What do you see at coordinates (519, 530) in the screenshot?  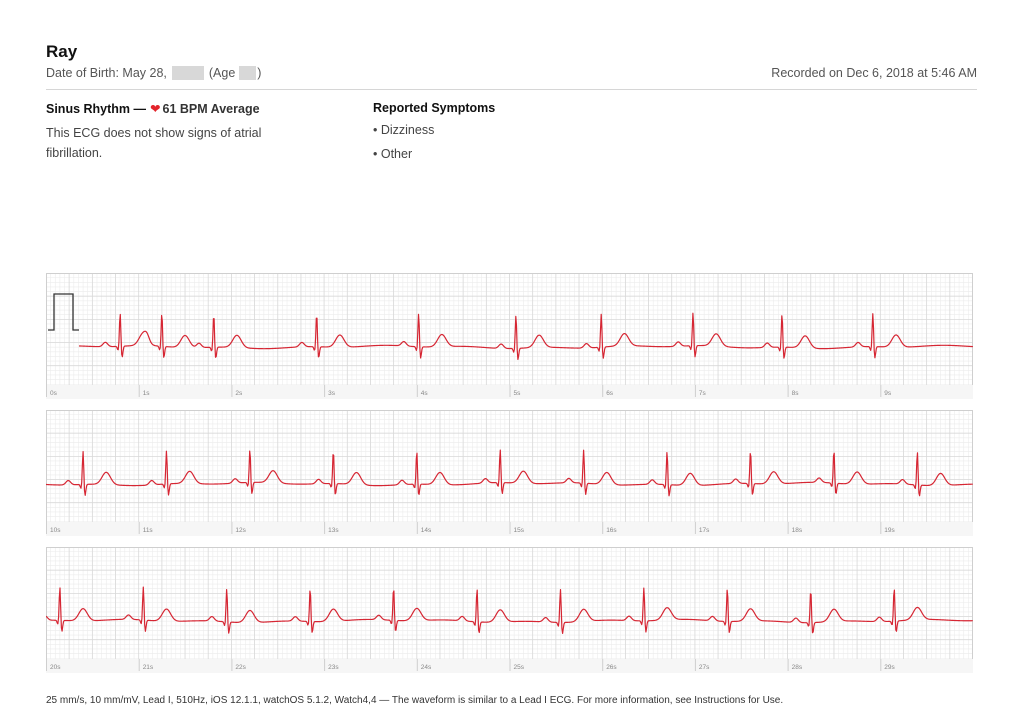 I see `time-tick-label: 15s` at bounding box center [519, 530].